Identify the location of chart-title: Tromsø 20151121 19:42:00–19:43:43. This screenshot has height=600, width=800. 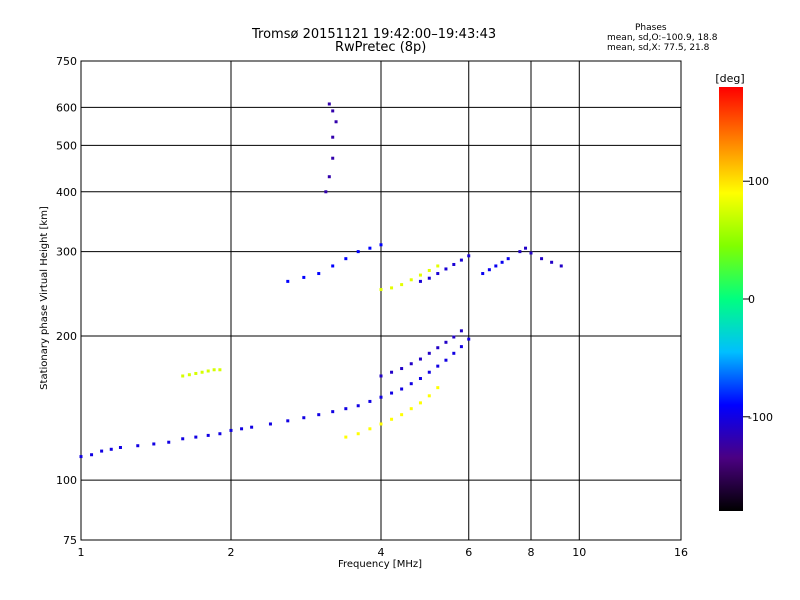
(374, 34).